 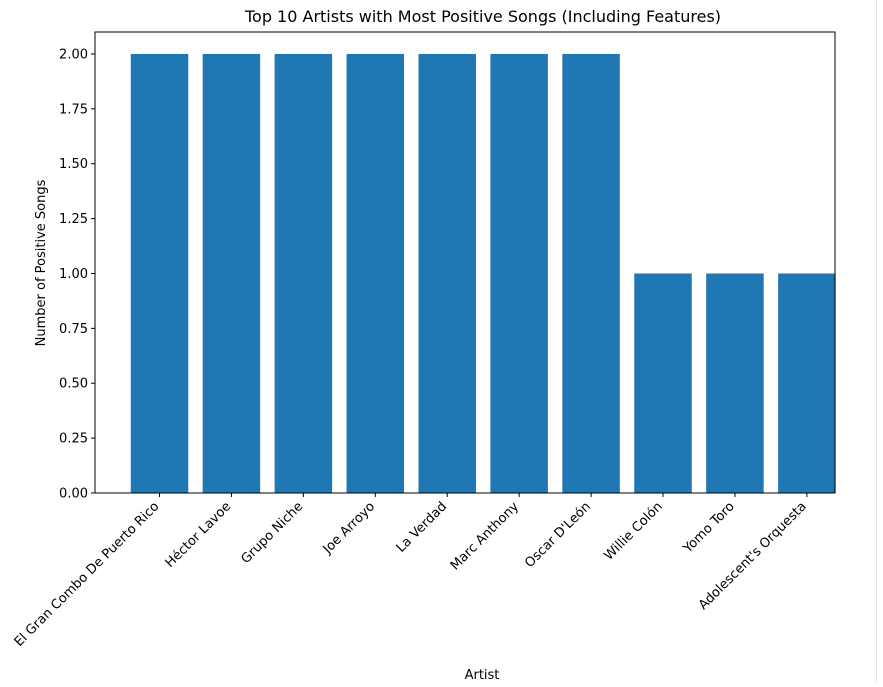 What do you see at coordinates (87, 574) in the screenshot?
I see `x-tick-label: El Gran Combo De Puerto Rico` at bounding box center [87, 574].